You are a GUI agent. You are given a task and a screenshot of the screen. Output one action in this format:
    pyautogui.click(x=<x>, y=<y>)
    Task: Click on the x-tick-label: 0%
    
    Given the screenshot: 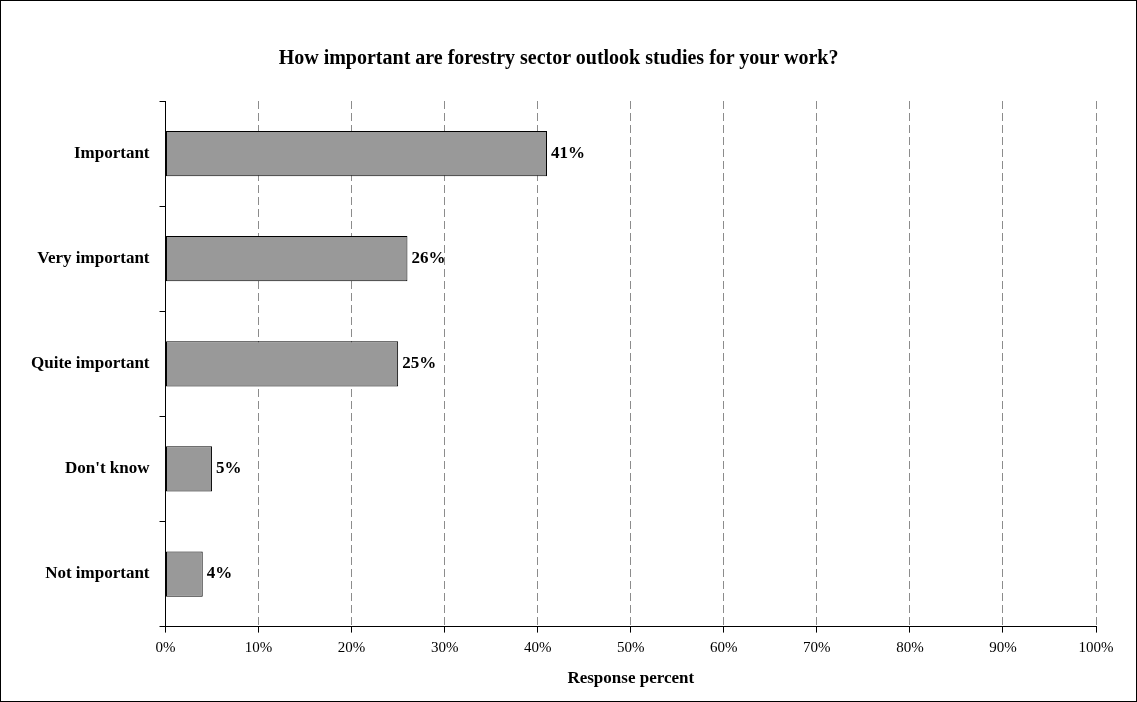 What is the action you would take?
    pyautogui.click(x=165, y=646)
    